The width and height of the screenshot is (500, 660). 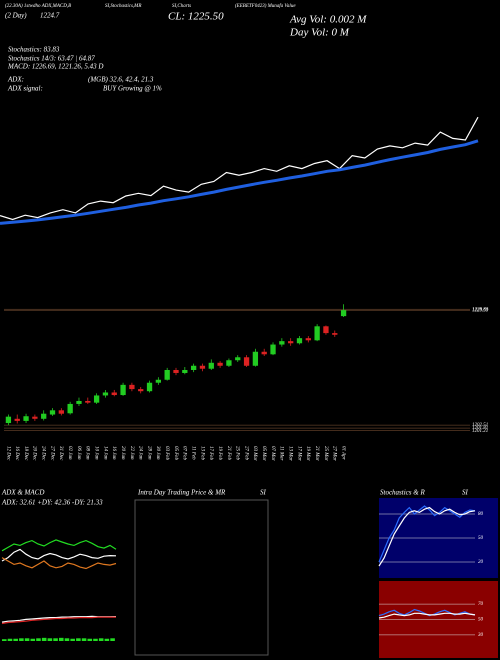 I want to click on header-stochastics-14-3: Stochastics 14/3: 63.47 | 64.87, so click(x=51, y=59).